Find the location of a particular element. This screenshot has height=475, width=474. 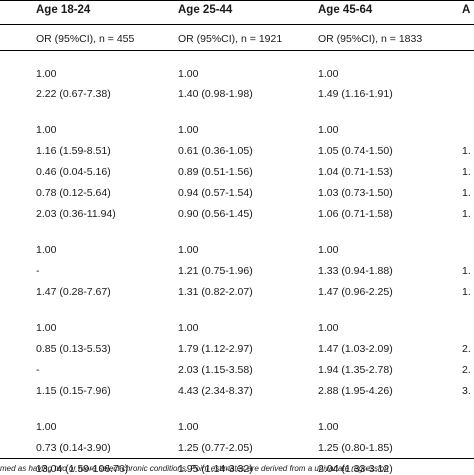

header-rule is located at coordinates (237, 24).